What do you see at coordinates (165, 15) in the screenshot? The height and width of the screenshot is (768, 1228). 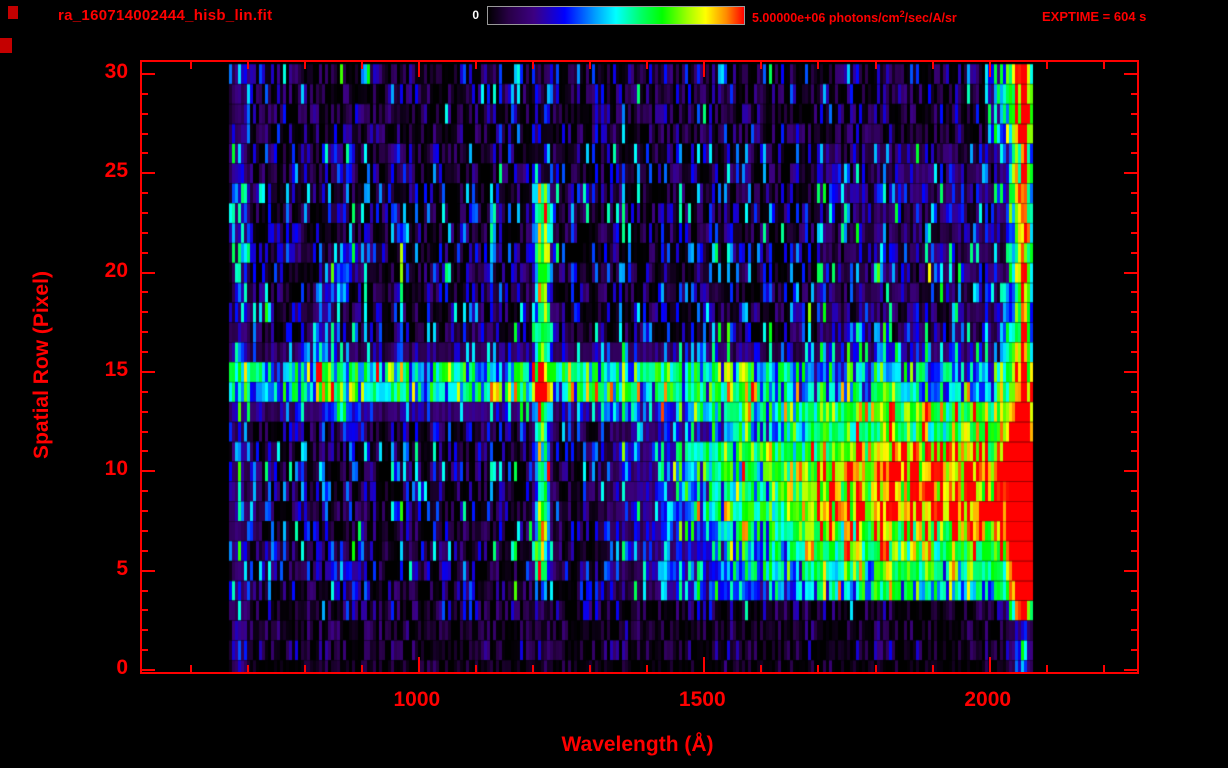 I see `file-title: ra_160714002444_hisb_lin.fit` at bounding box center [165, 15].